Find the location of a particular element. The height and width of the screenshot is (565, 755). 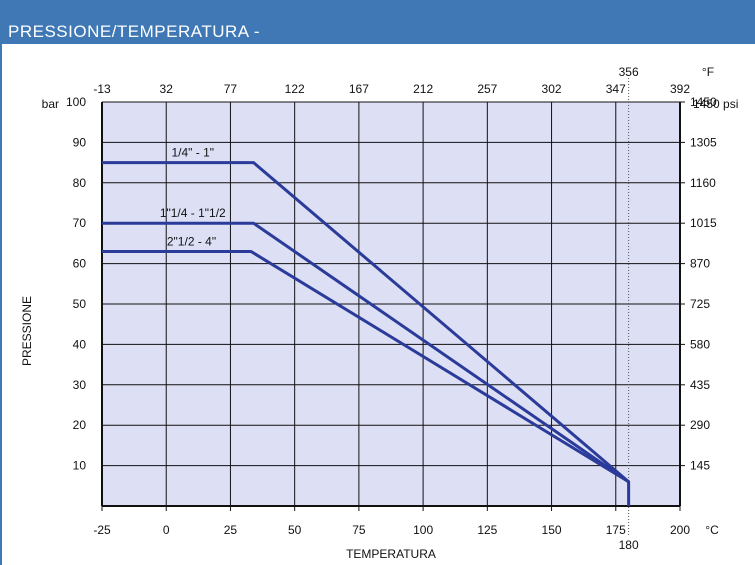

series-label: 1"1/4 - 1"1/2 is located at coordinates (193, 213).